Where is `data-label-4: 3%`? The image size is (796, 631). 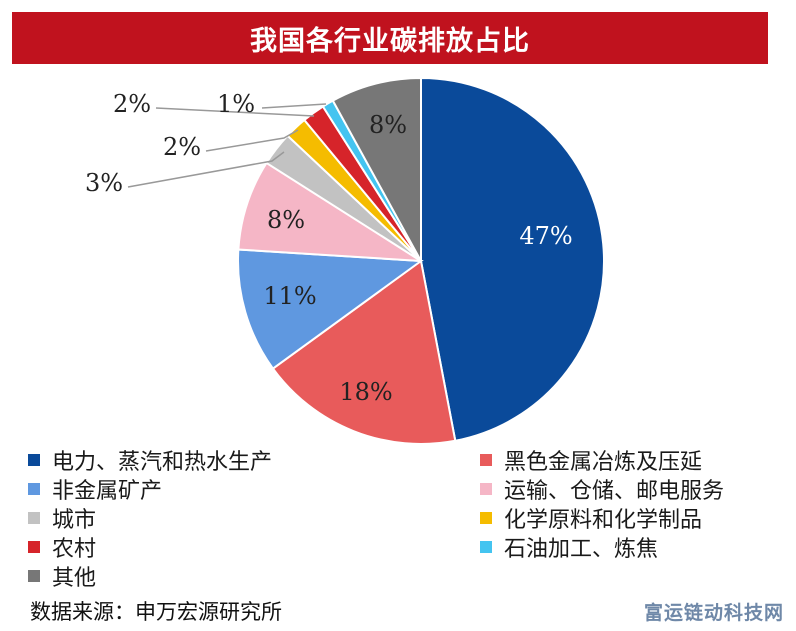 data-label-4: 3% is located at coordinates (104, 183).